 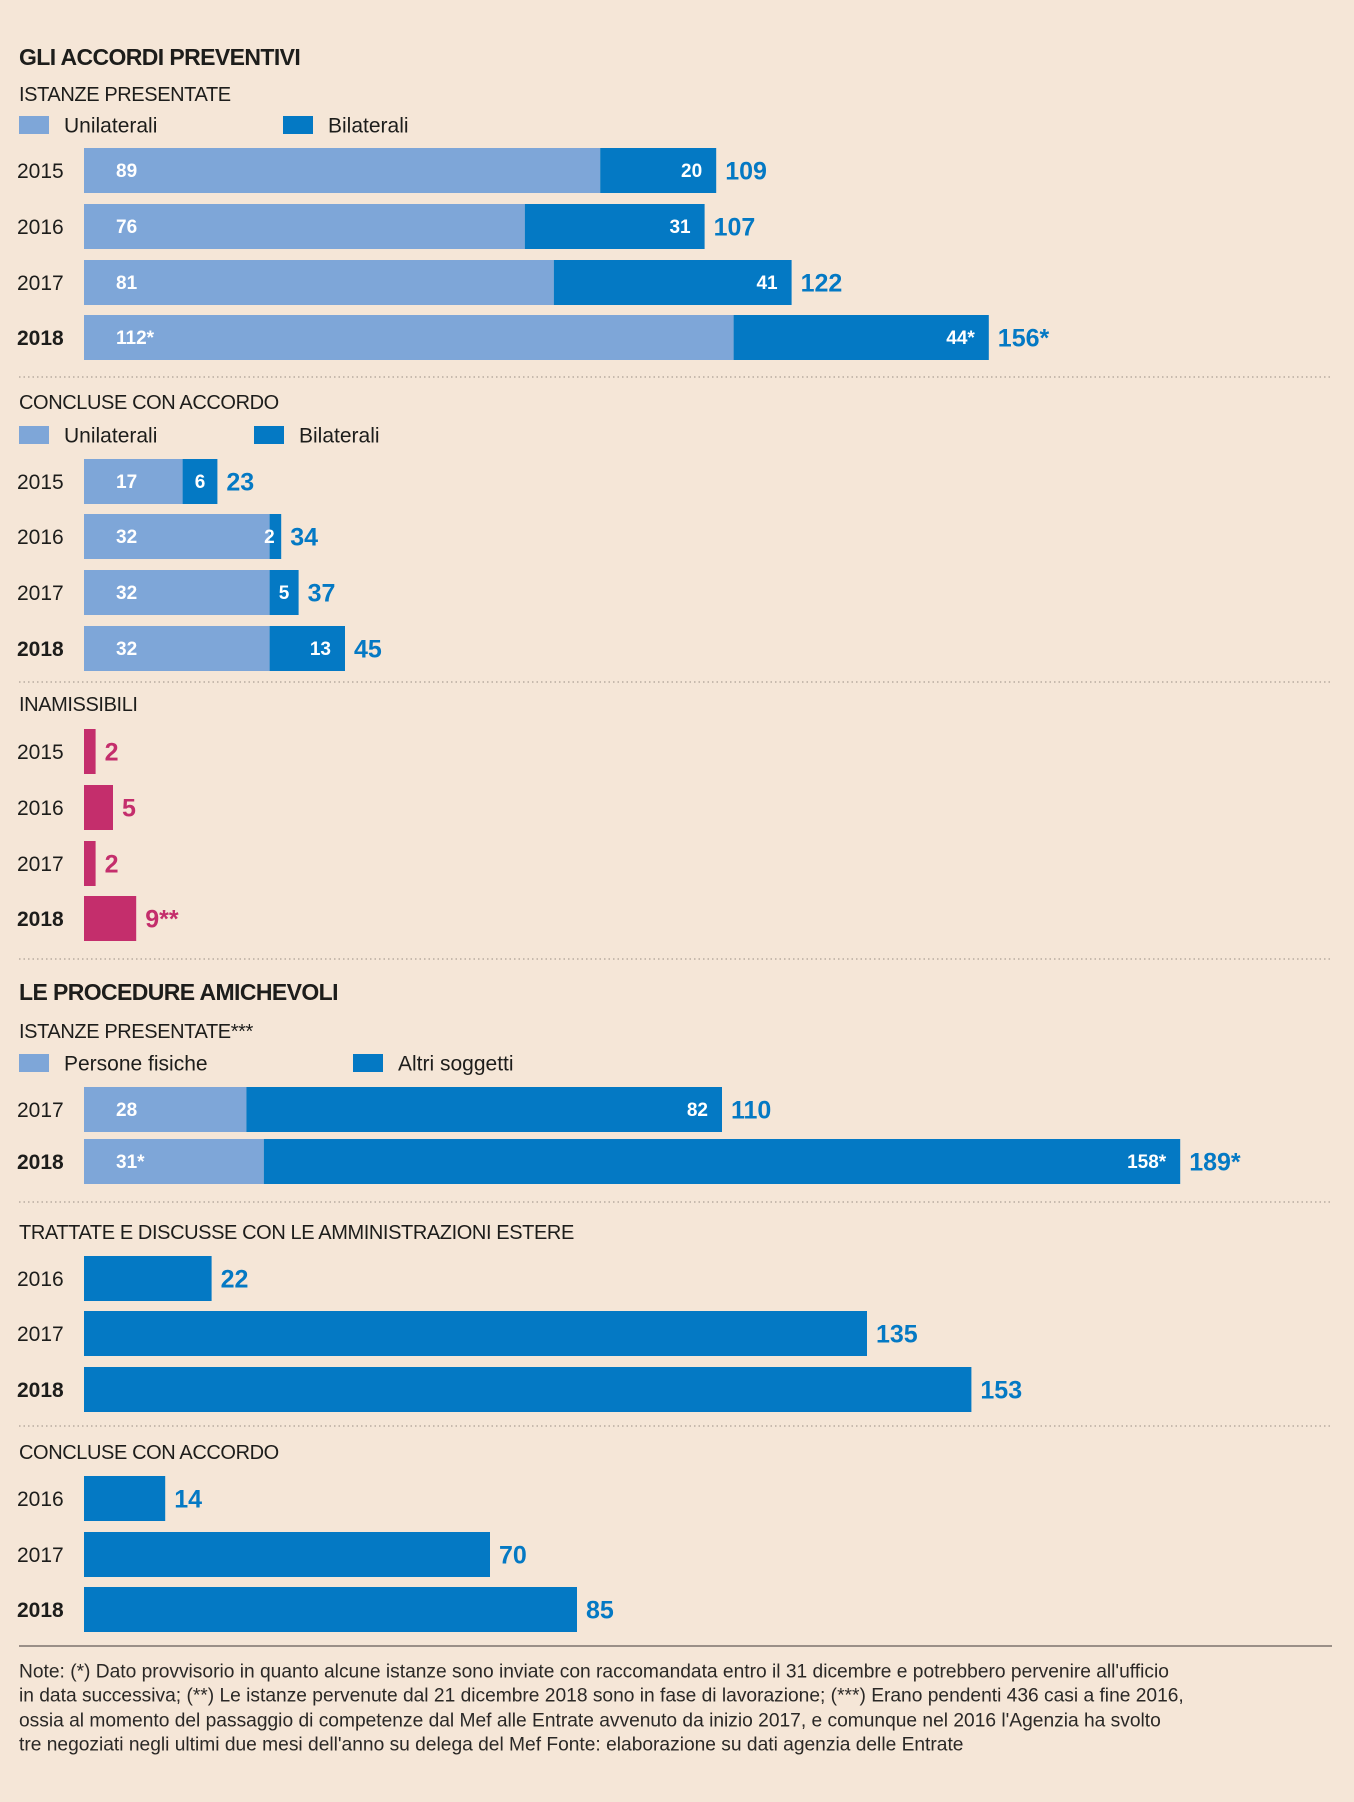 I want to click on bar-total-label: 110, so click(x=751, y=1111).